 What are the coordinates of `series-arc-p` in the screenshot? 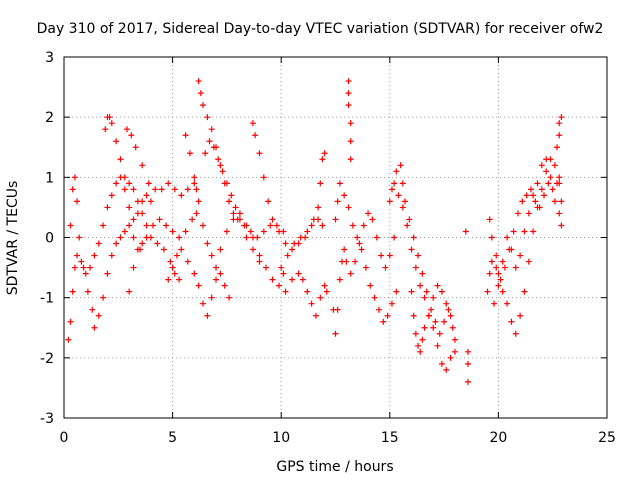 It's located at (422, 276).